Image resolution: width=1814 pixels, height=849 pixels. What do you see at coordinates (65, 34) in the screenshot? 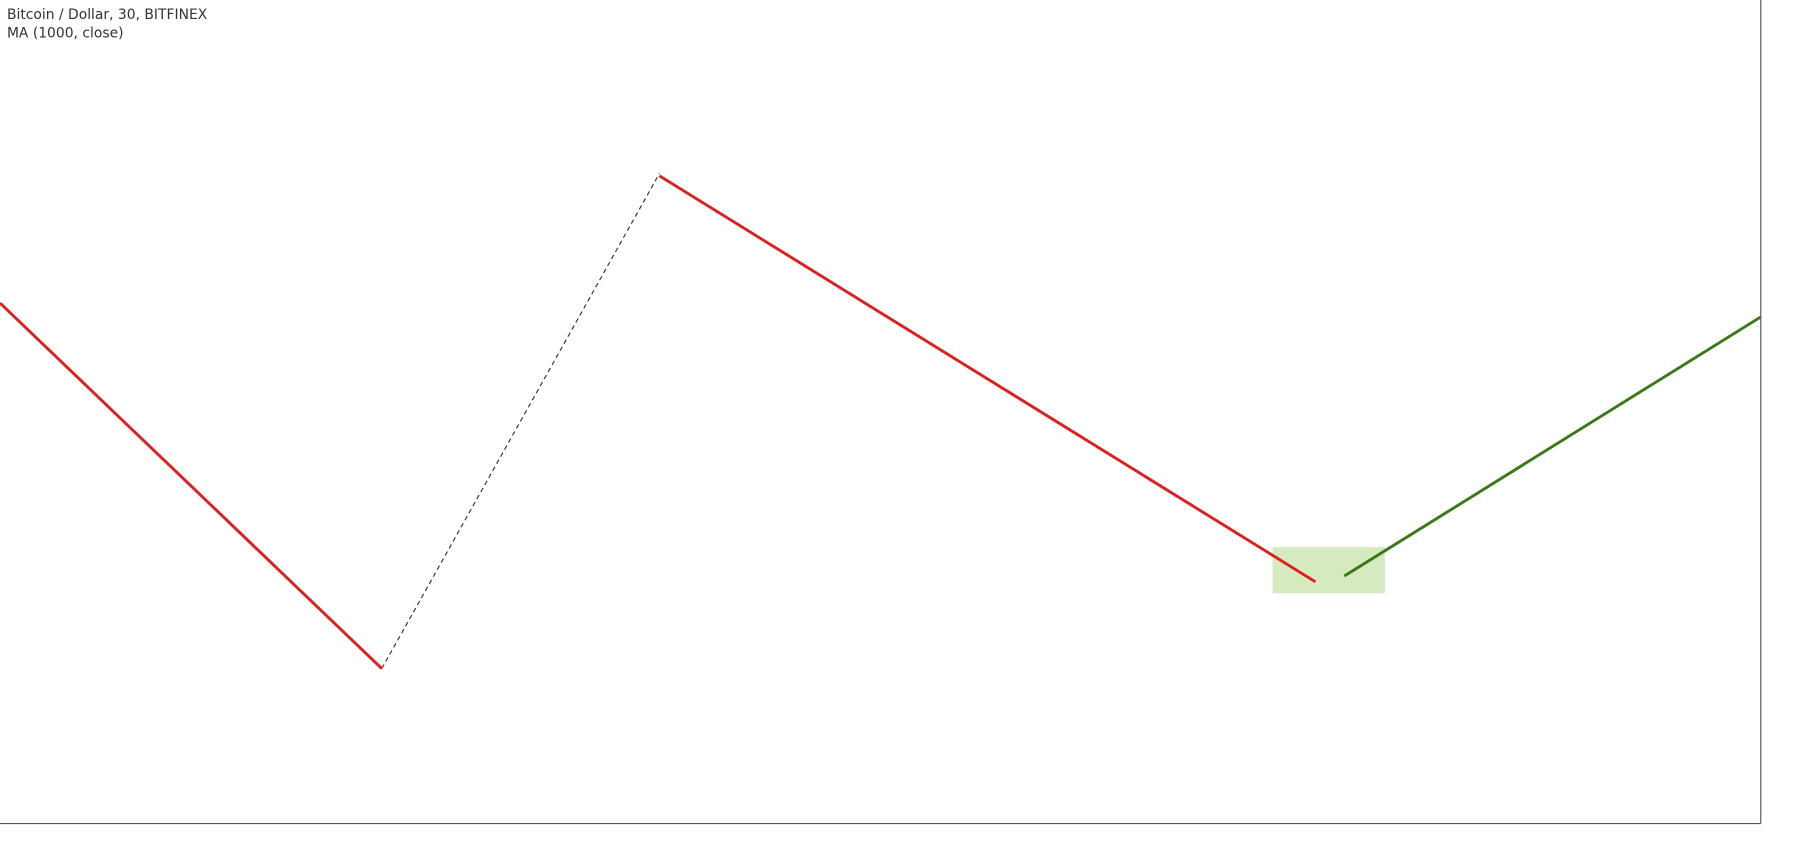
I see `chart-subtitle: MA (1000, close)` at bounding box center [65, 34].